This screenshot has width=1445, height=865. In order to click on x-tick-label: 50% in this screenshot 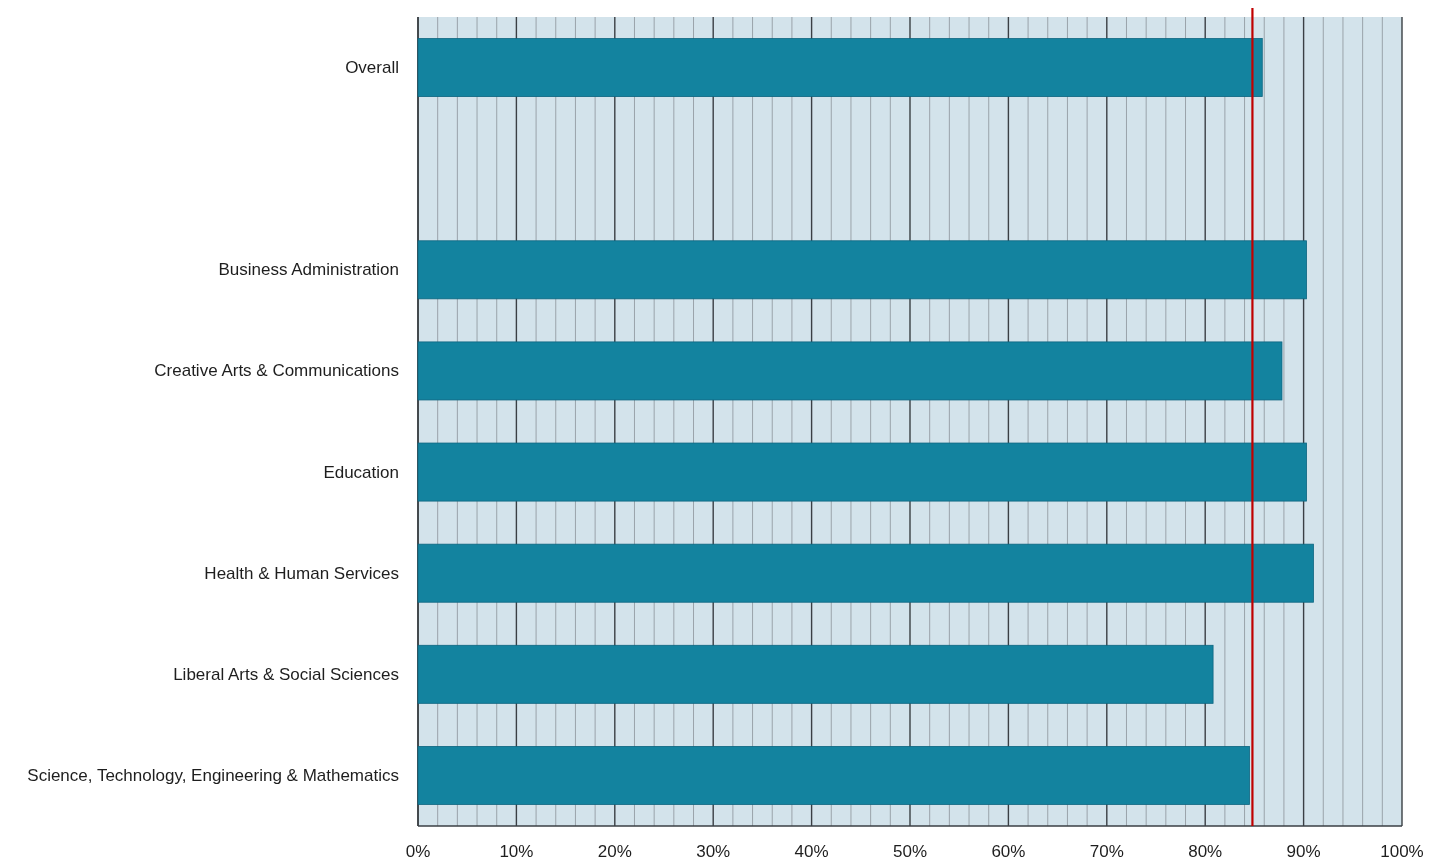, I will do `click(910, 851)`.